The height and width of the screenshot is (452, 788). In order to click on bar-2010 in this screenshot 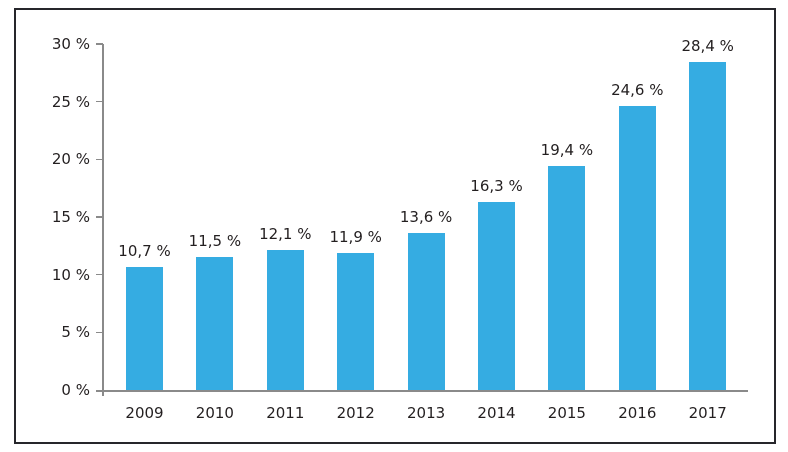, I will do `click(215, 323)`.